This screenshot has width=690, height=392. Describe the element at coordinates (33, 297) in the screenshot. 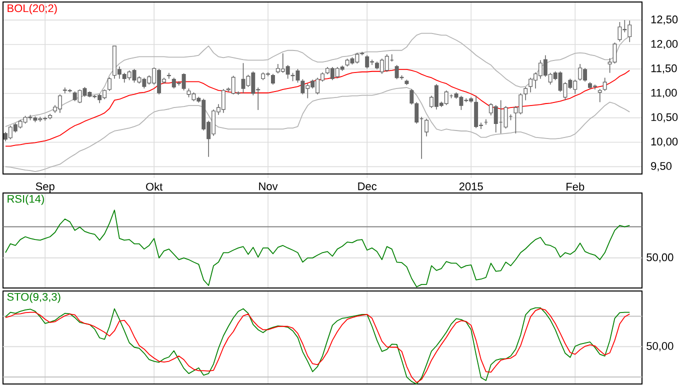

I see `series-label: STO(9,3,3)` at that location.